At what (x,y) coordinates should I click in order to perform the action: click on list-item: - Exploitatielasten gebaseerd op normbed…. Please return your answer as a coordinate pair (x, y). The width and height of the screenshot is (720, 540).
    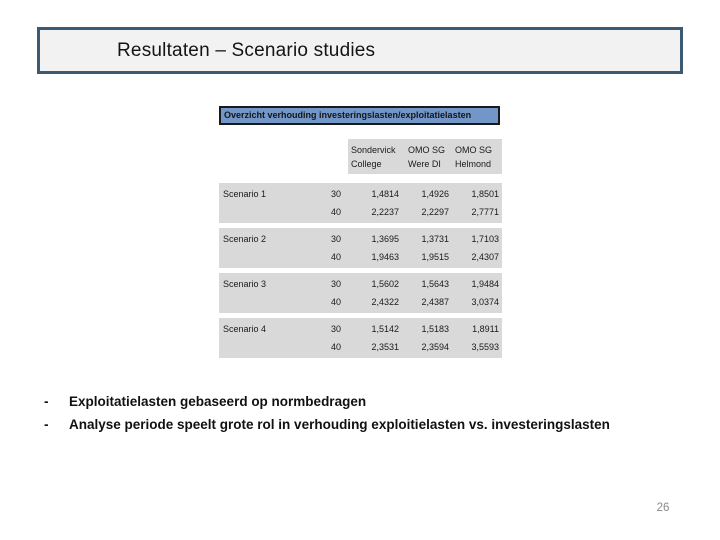
    Looking at the image, I should click on (364, 401).